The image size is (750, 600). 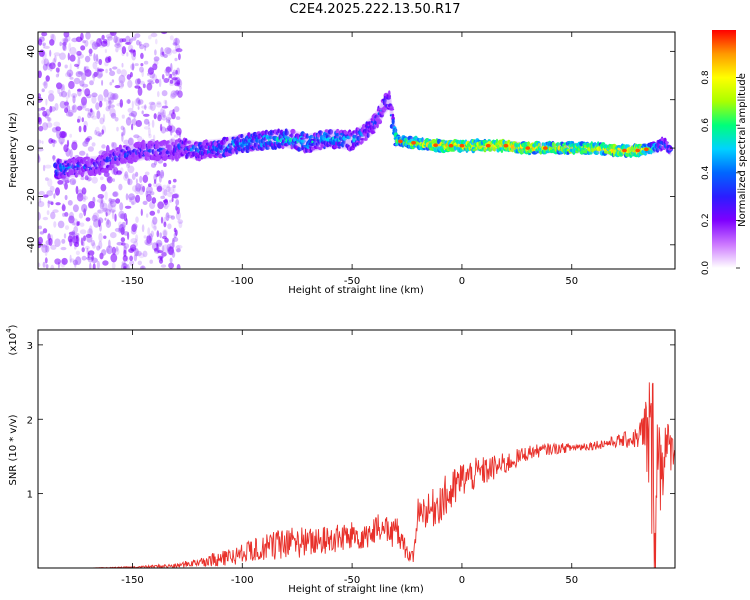 What do you see at coordinates (12, 339) in the screenshot?
I see `svg-text: (x104)` at bounding box center [12, 339].